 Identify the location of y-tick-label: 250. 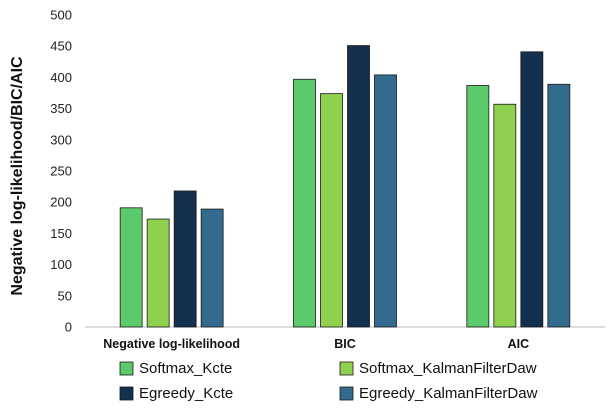
(61, 171).